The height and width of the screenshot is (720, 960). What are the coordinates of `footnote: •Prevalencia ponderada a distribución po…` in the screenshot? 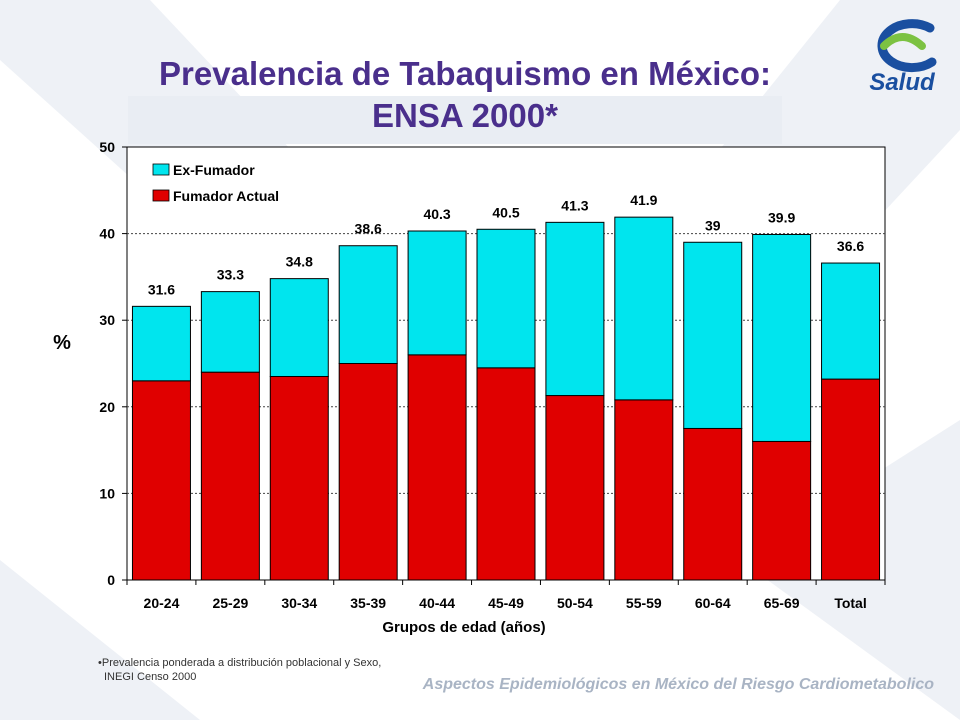 It's located at (239, 670).